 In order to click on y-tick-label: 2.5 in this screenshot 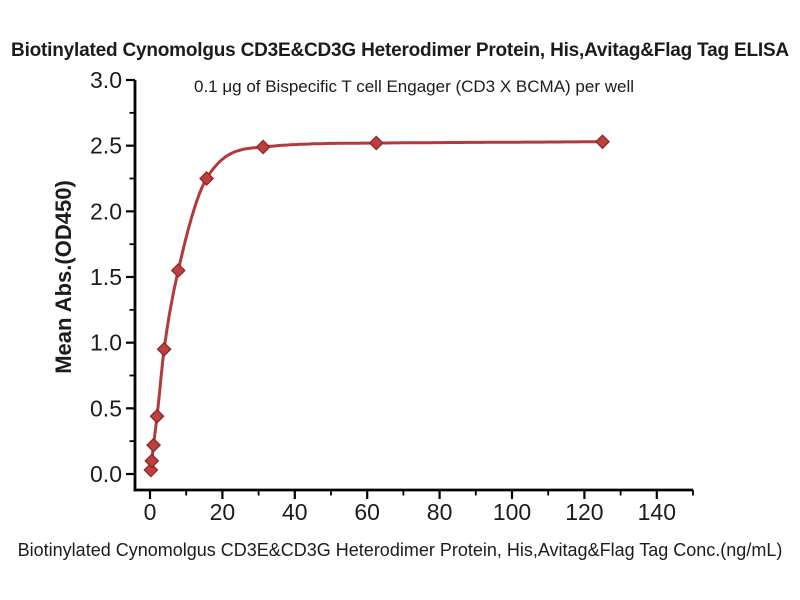, I will do `click(106, 146)`.